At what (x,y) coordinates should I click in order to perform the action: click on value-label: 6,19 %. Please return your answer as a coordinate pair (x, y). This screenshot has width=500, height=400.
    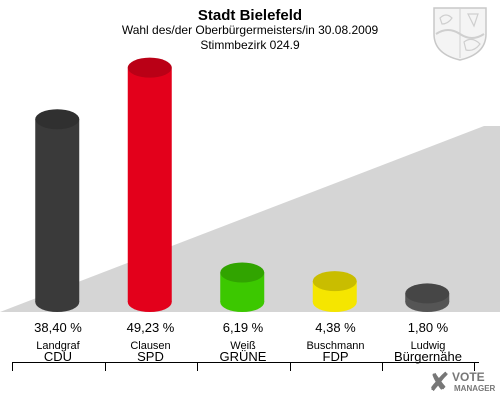
    Looking at the image, I should click on (243, 327).